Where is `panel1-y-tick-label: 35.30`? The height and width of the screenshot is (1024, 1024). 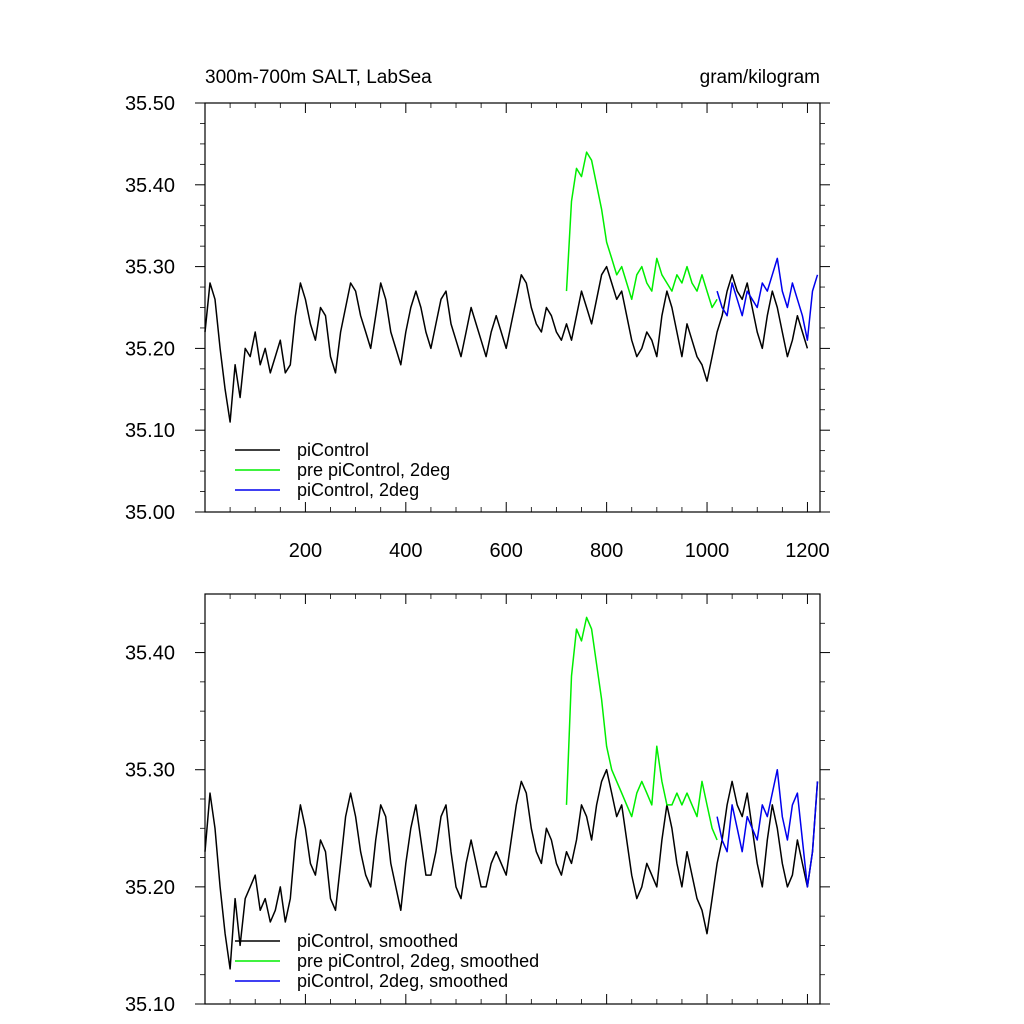 panel1-y-tick-label: 35.30 is located at coordinates (150, 268).